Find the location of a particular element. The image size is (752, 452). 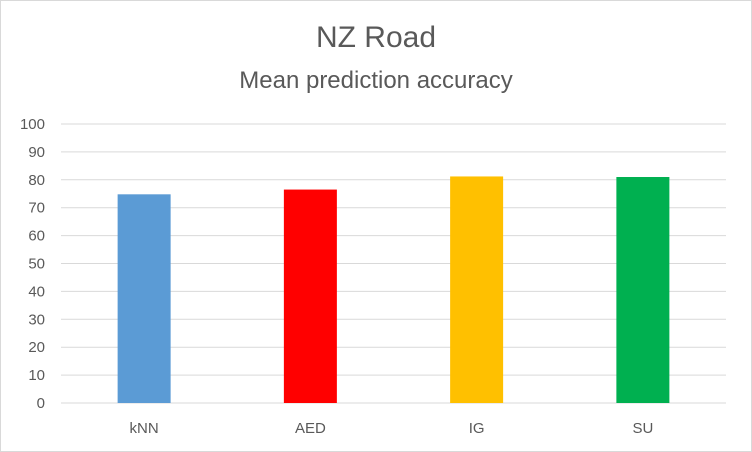

x-tick-label: AED is located at coordinates (310, 428).